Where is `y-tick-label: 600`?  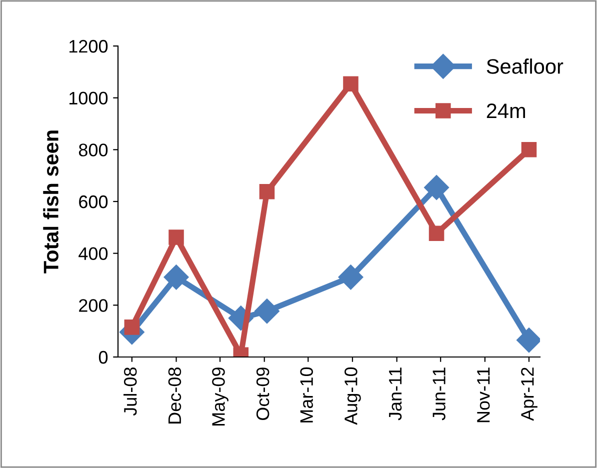
y-tick-label: 600 is located at coordinates (93, 201).